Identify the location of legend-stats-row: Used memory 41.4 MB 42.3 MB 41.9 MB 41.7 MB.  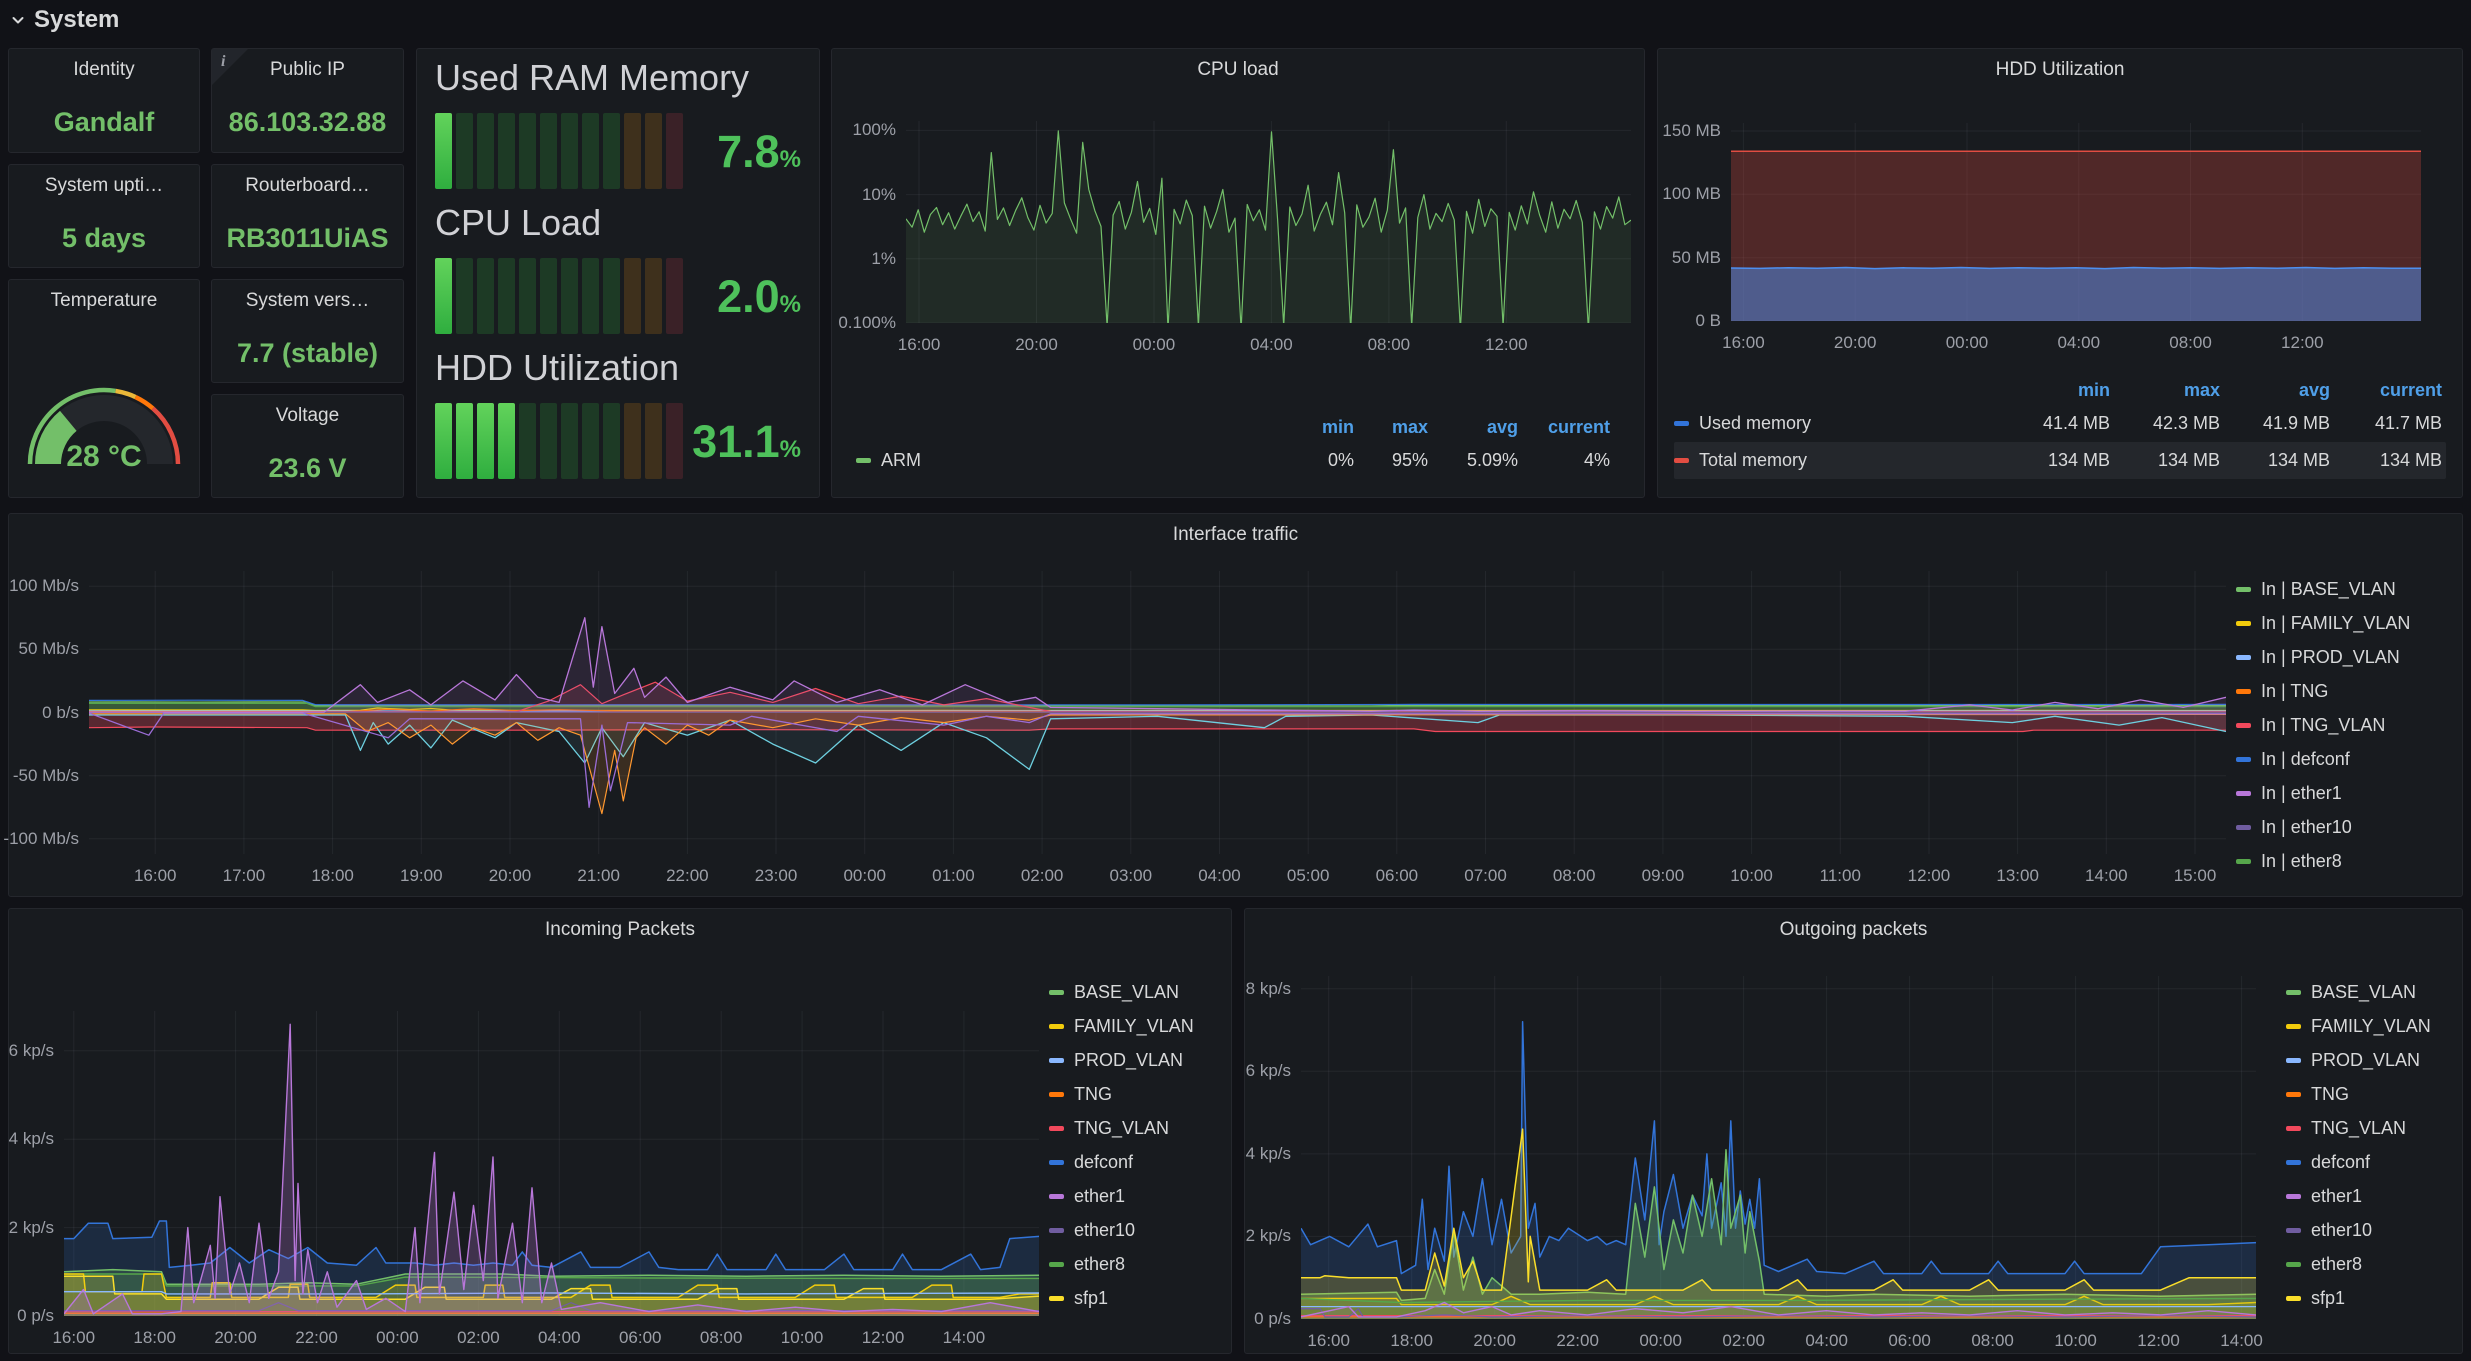
(2060, 423).